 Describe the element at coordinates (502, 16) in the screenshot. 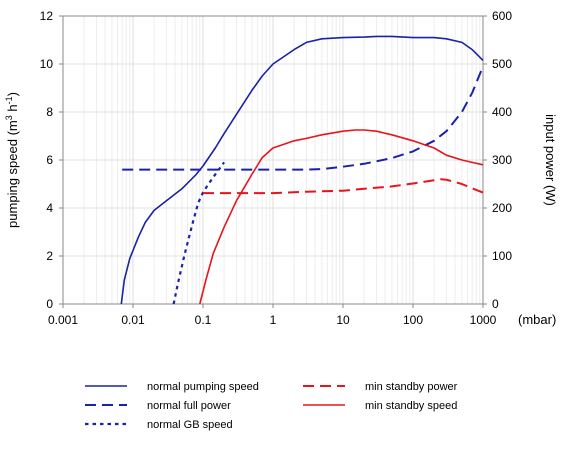

I see `right-y-tick-label: 600` at that location.